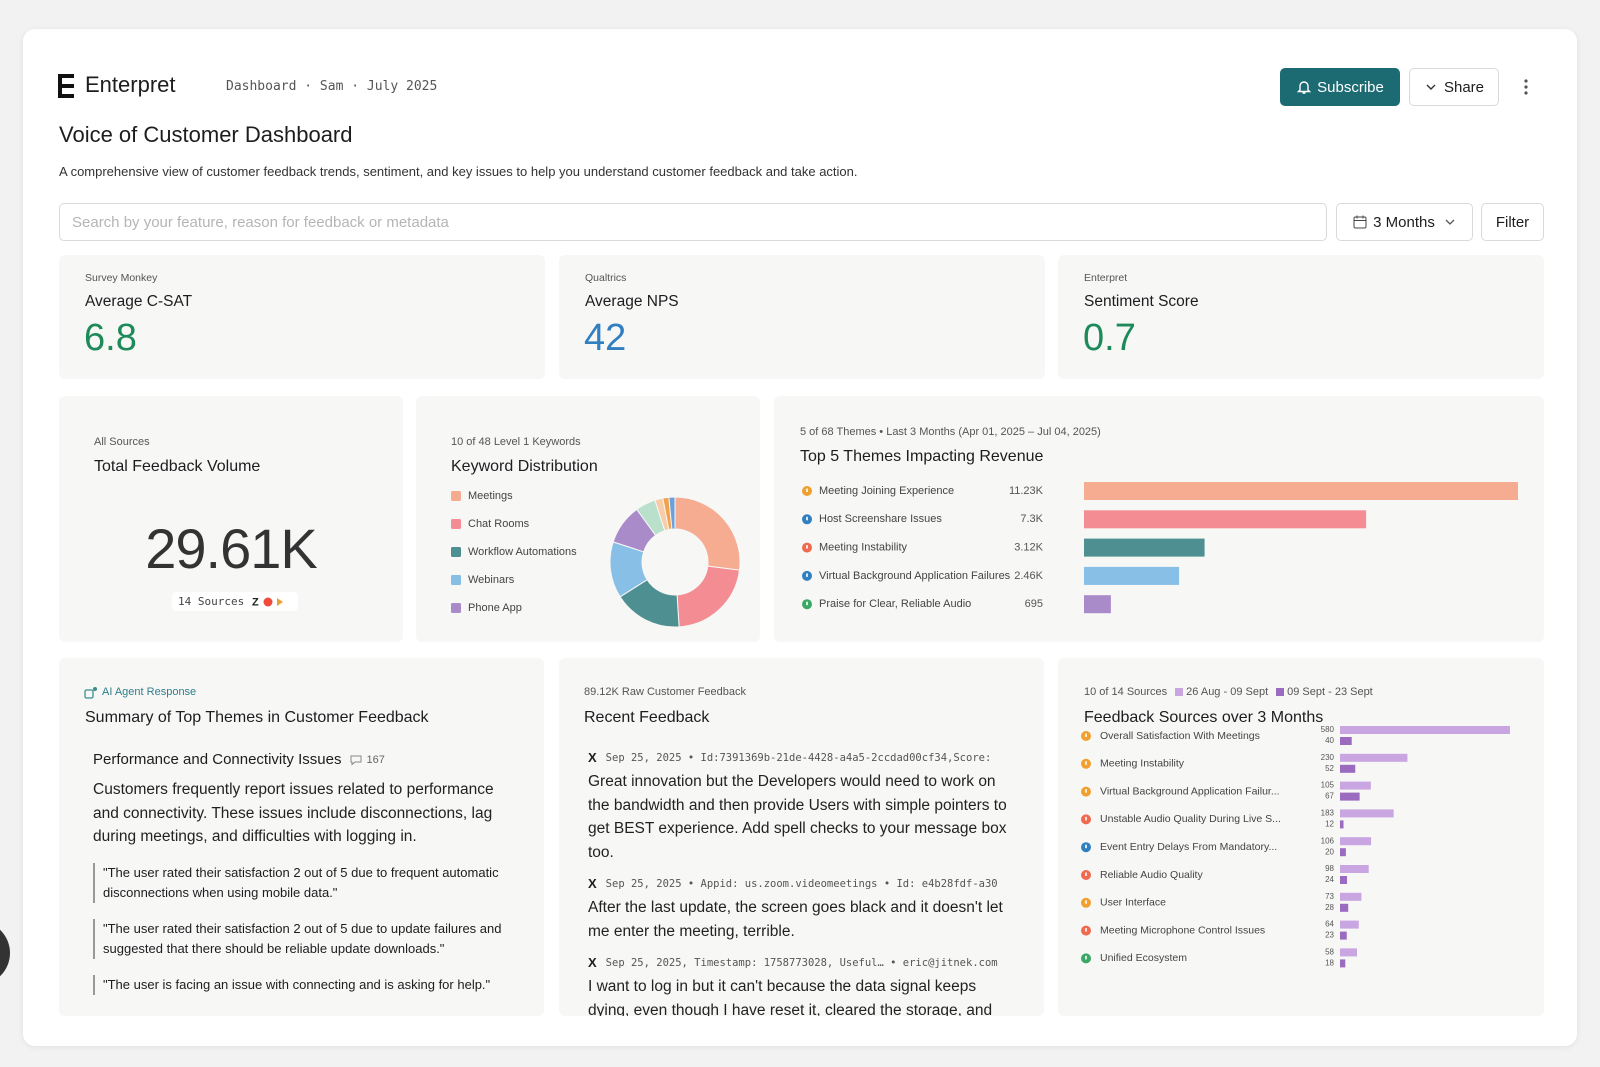 Image resolution: width=1600 pixels, height=1067 pixels. I want to click on kpi-card: Enterpret Sentiment Score 0.7, so click(1301, 317).